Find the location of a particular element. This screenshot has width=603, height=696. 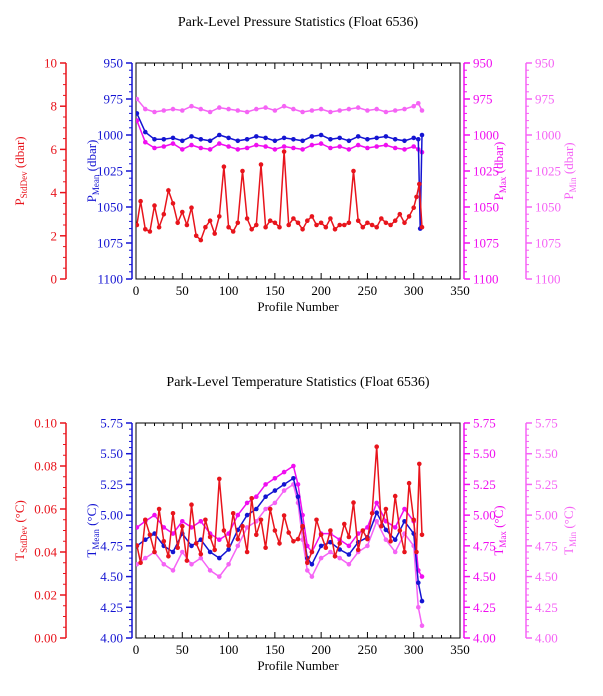

min-series-line is located at coordinates (279, 105).